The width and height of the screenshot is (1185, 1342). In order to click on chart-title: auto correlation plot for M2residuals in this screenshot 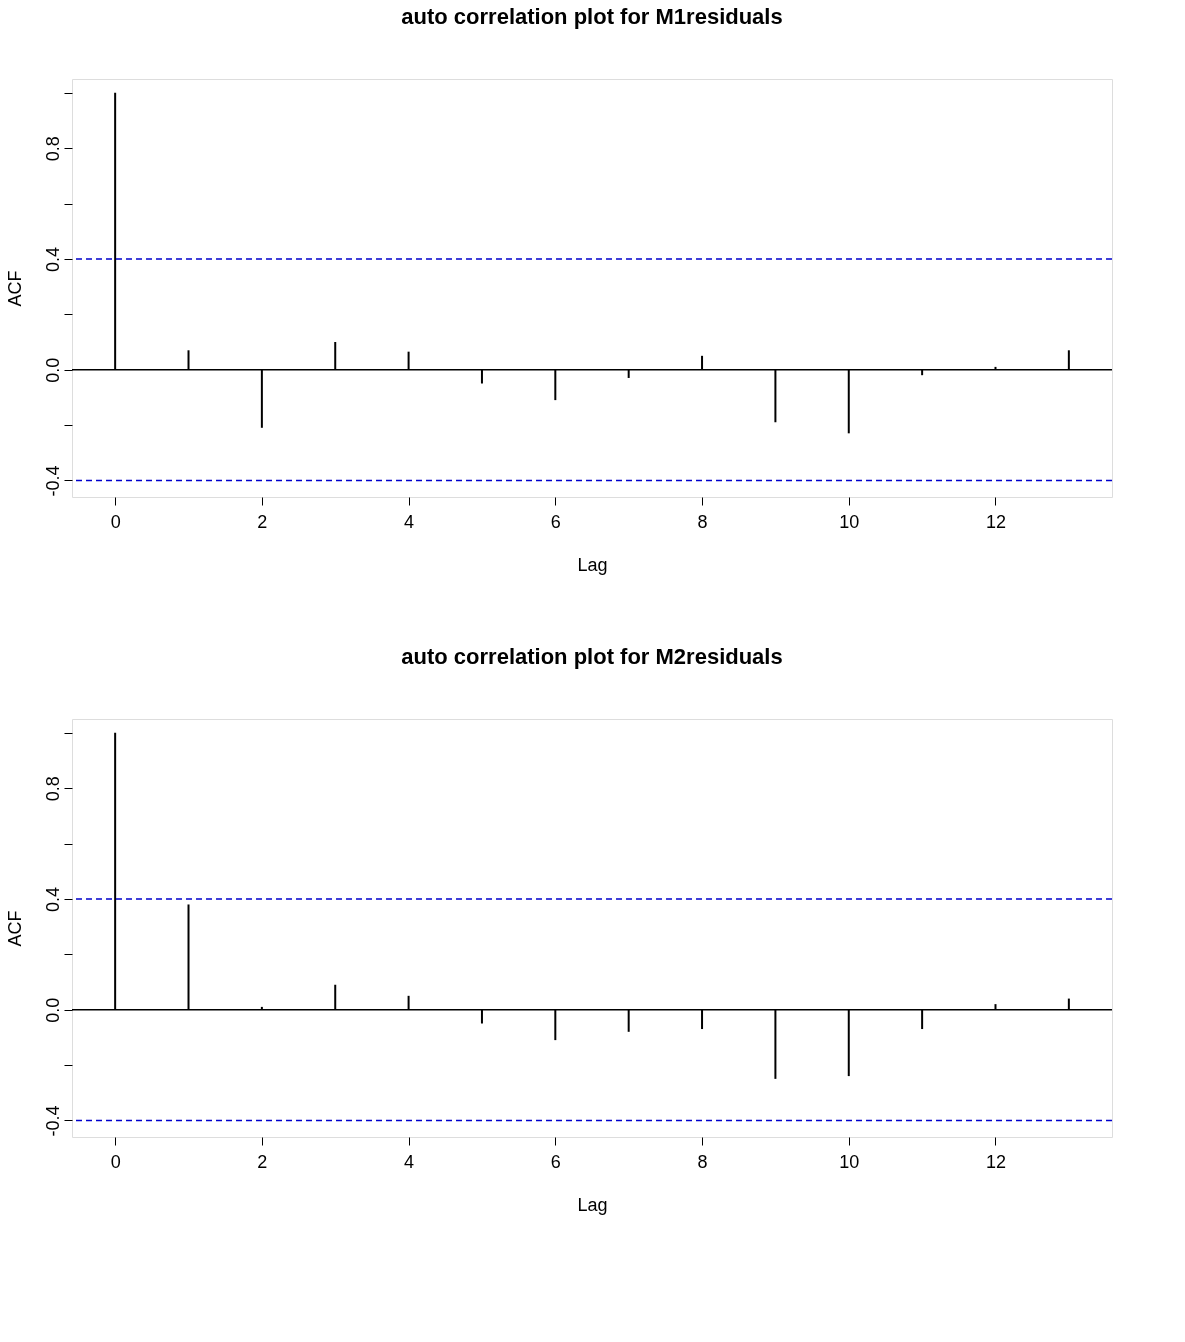, I will do `click(592, 656)`.